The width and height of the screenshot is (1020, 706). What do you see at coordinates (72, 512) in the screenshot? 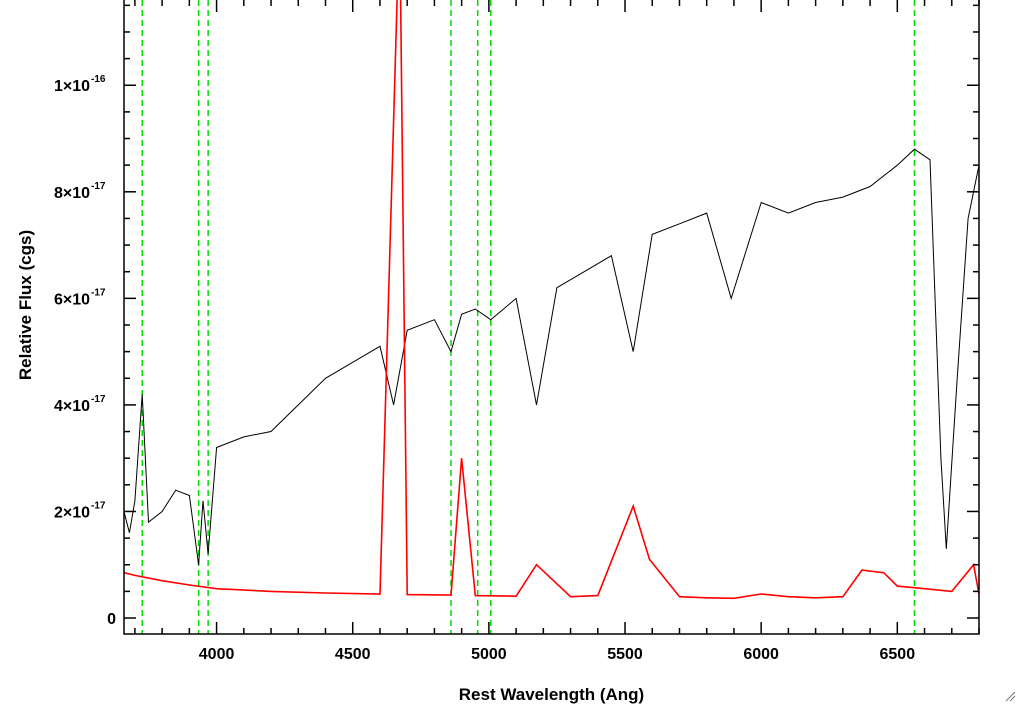
I see `y-tick-mantissa: 2×10` at bounding box center [72, 512].